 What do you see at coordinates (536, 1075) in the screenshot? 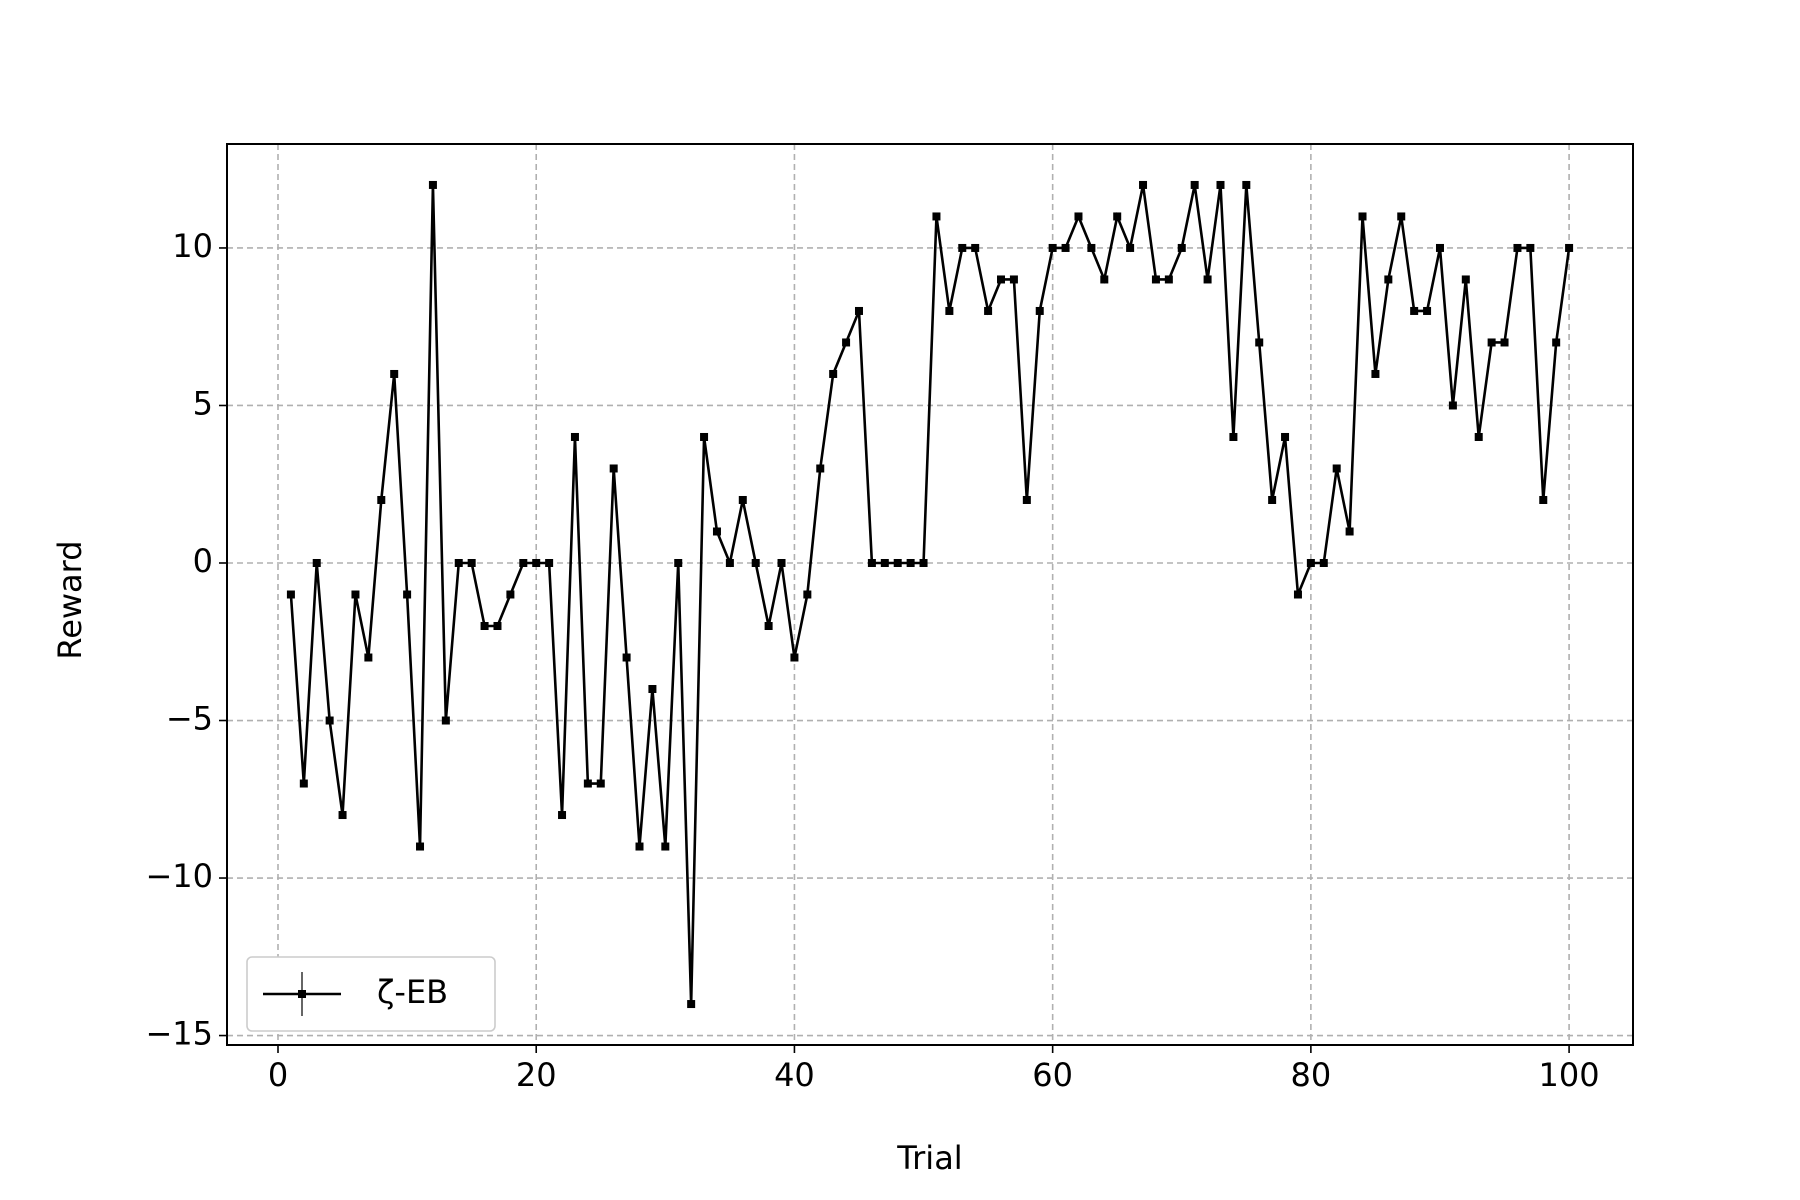
I see `x-tick-label: 20` at bounding box center [536, 1075].